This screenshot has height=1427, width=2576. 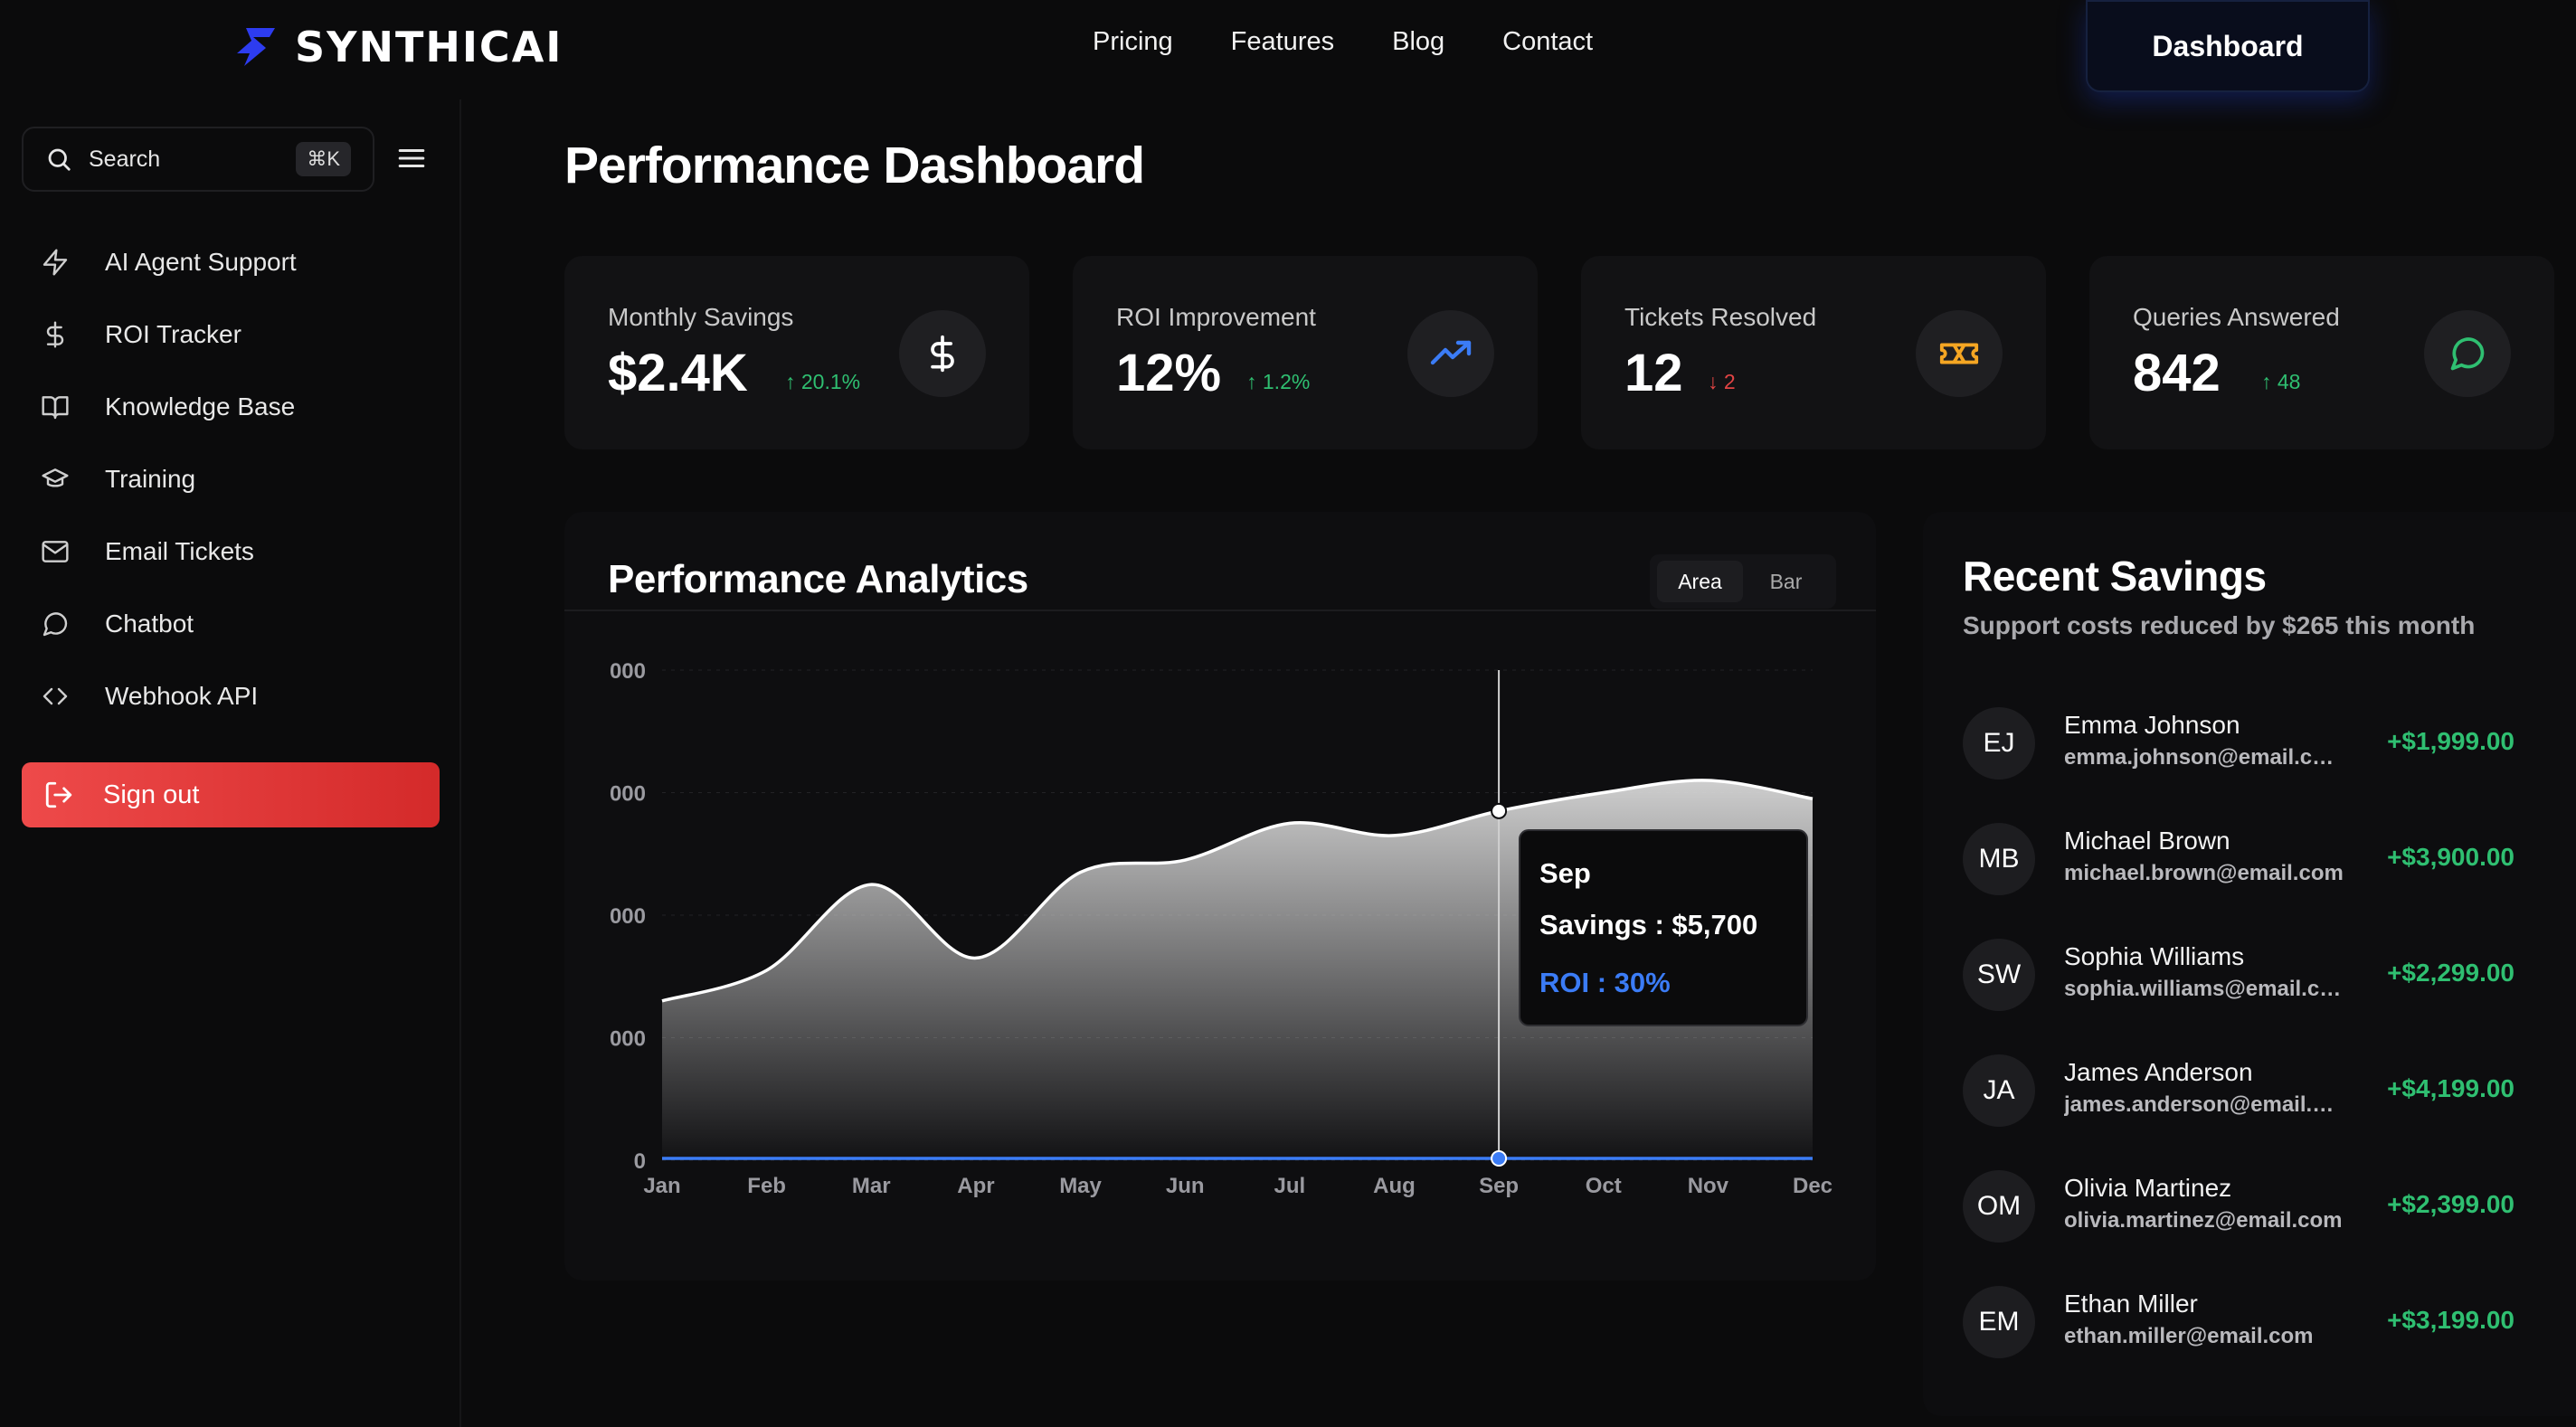 What do you see at coordinates (872, 1186) in the screenshot?
I see `x-tick-label: Mar` at bounding box center [872, 1186].